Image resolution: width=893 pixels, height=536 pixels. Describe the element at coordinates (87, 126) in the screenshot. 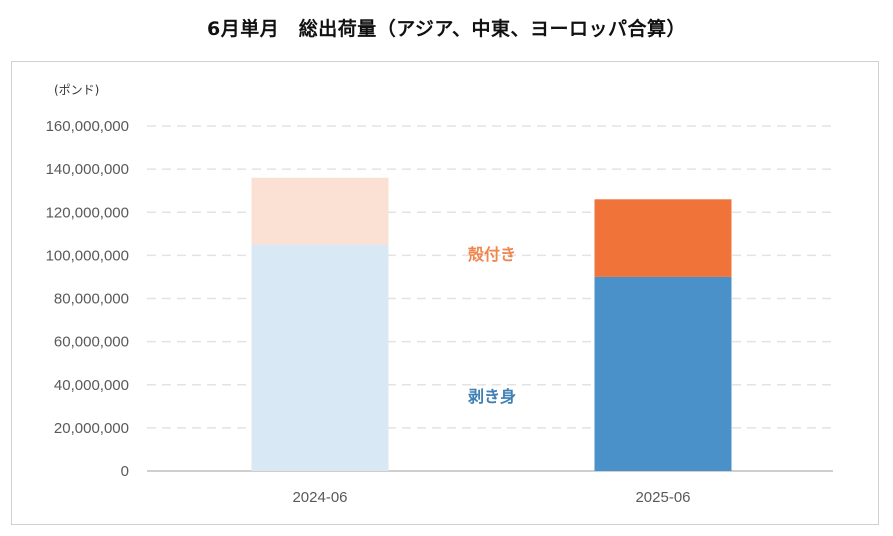

I see `y-tick-label: 160,000,000` at that location.